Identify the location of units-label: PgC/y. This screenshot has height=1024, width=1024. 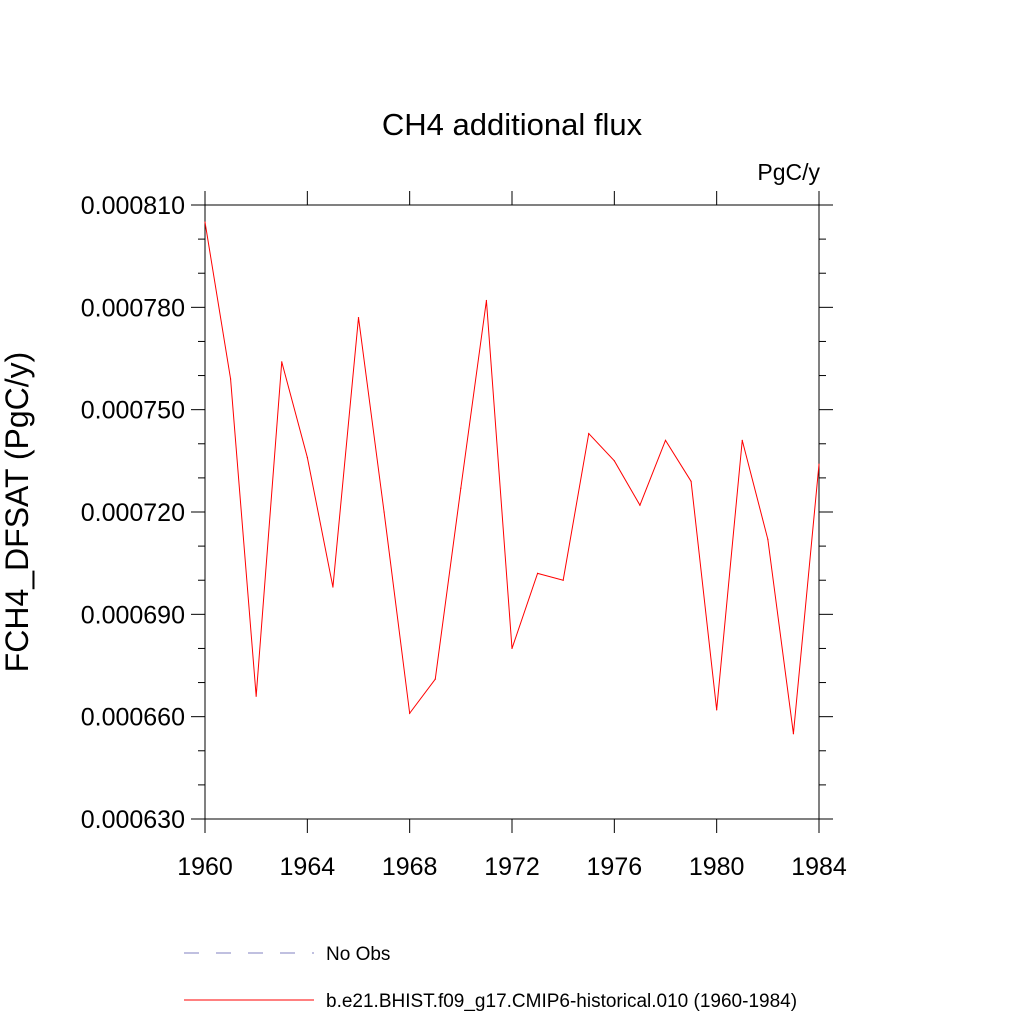
(788, 172).